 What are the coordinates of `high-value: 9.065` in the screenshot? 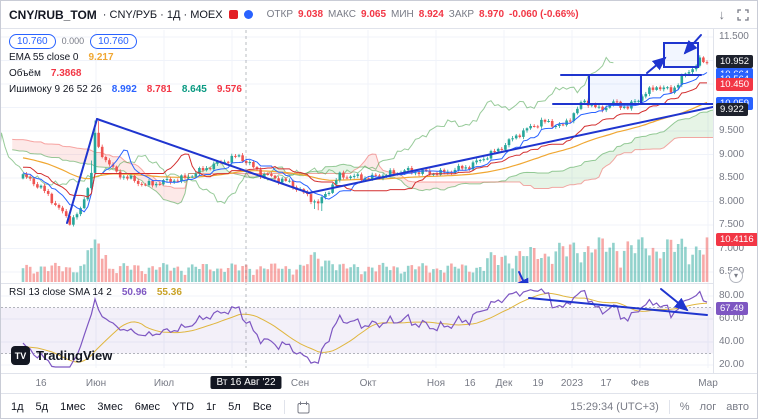 It's located at (373, 14).